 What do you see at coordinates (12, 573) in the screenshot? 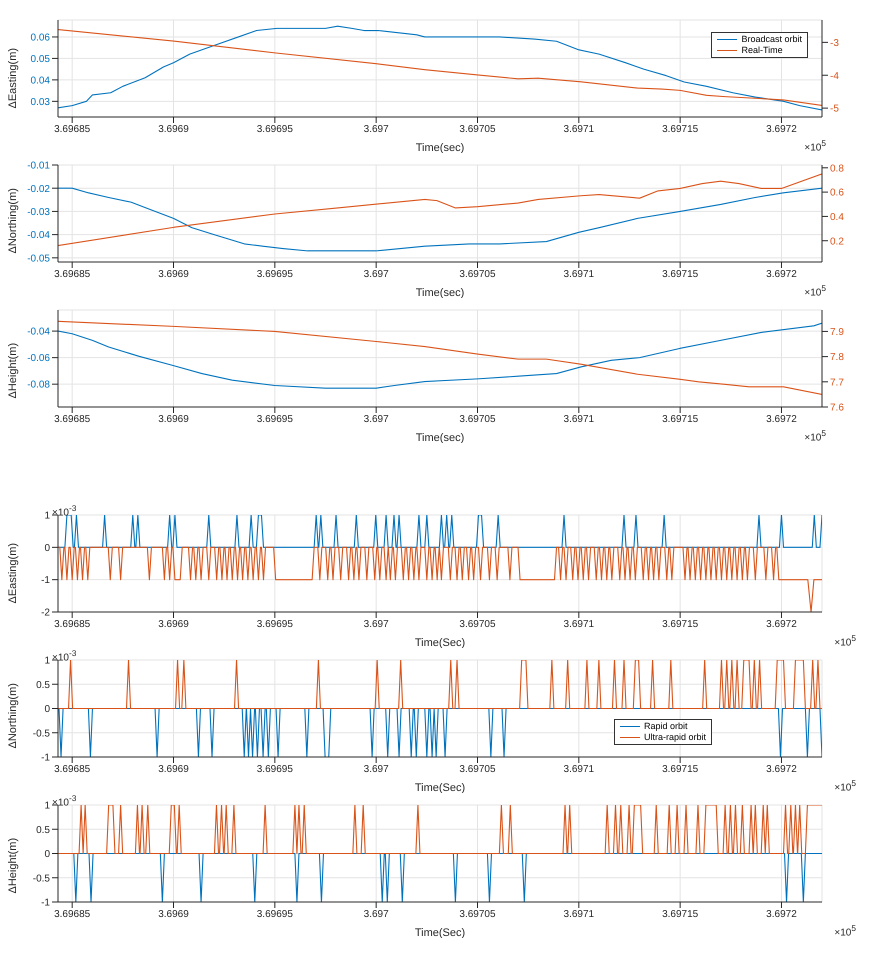
I see `y-axis-title: ΔEasting(m)` at bounding box center [12, 573].